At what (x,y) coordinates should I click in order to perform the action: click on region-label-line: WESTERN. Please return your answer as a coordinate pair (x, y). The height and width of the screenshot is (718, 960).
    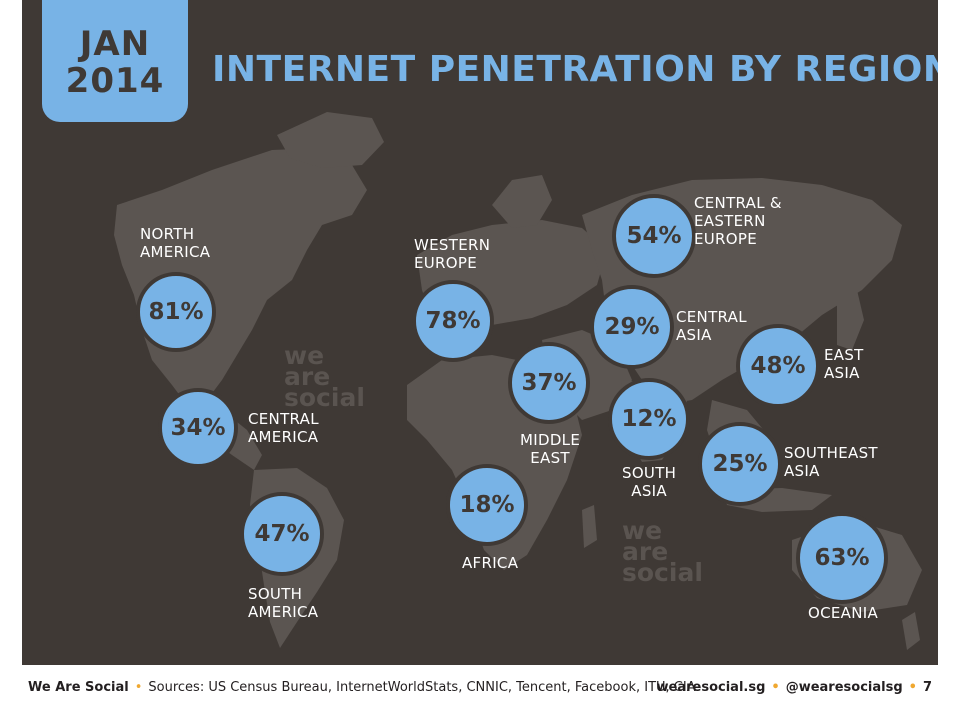
    Looking at the image, I should click on (452, 245).